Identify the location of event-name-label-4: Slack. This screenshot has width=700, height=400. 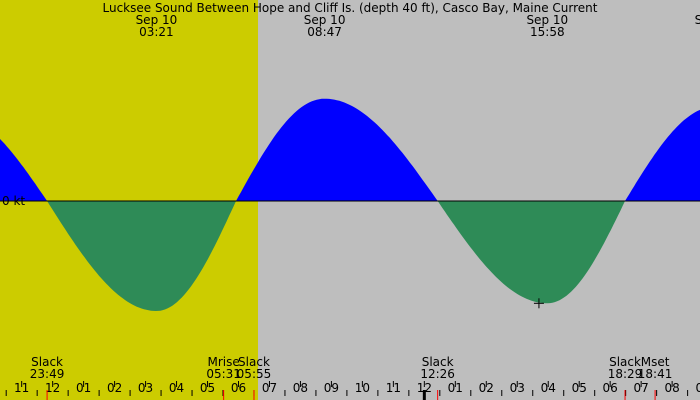
(625, 362).